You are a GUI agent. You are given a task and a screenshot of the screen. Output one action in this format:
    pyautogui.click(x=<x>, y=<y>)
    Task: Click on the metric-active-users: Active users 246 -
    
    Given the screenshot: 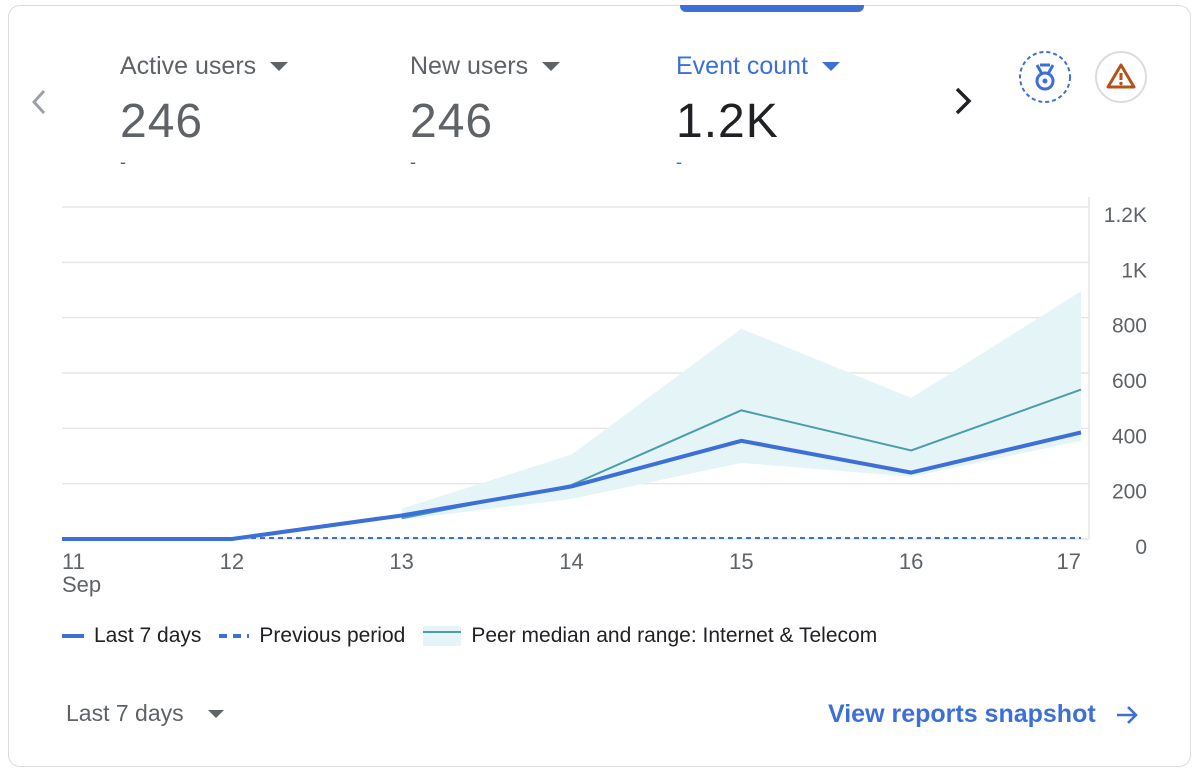 What is the action you would take?
    pyautogui.click(x=204, y=110)
    